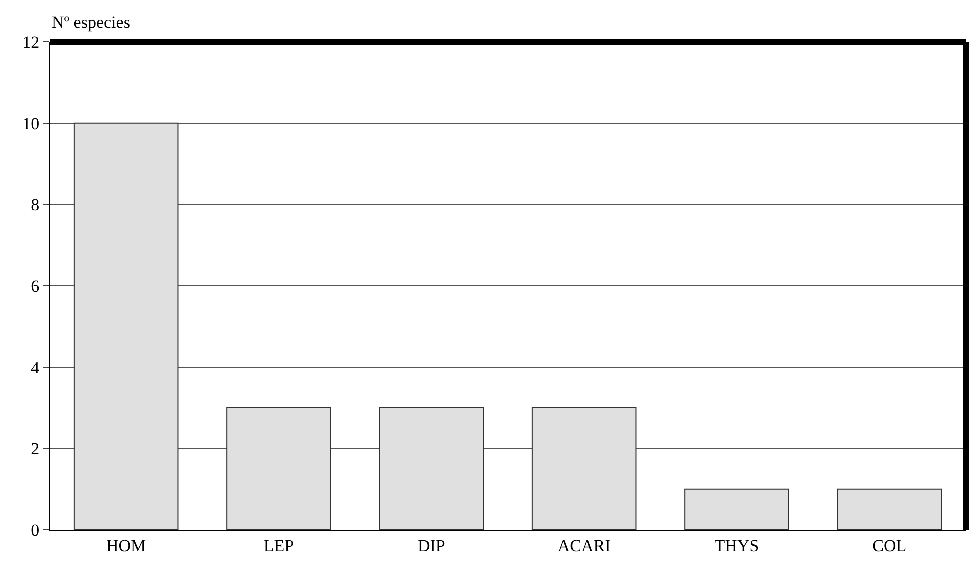  I want to click on y-tick-label: 2, so click(35, 449).